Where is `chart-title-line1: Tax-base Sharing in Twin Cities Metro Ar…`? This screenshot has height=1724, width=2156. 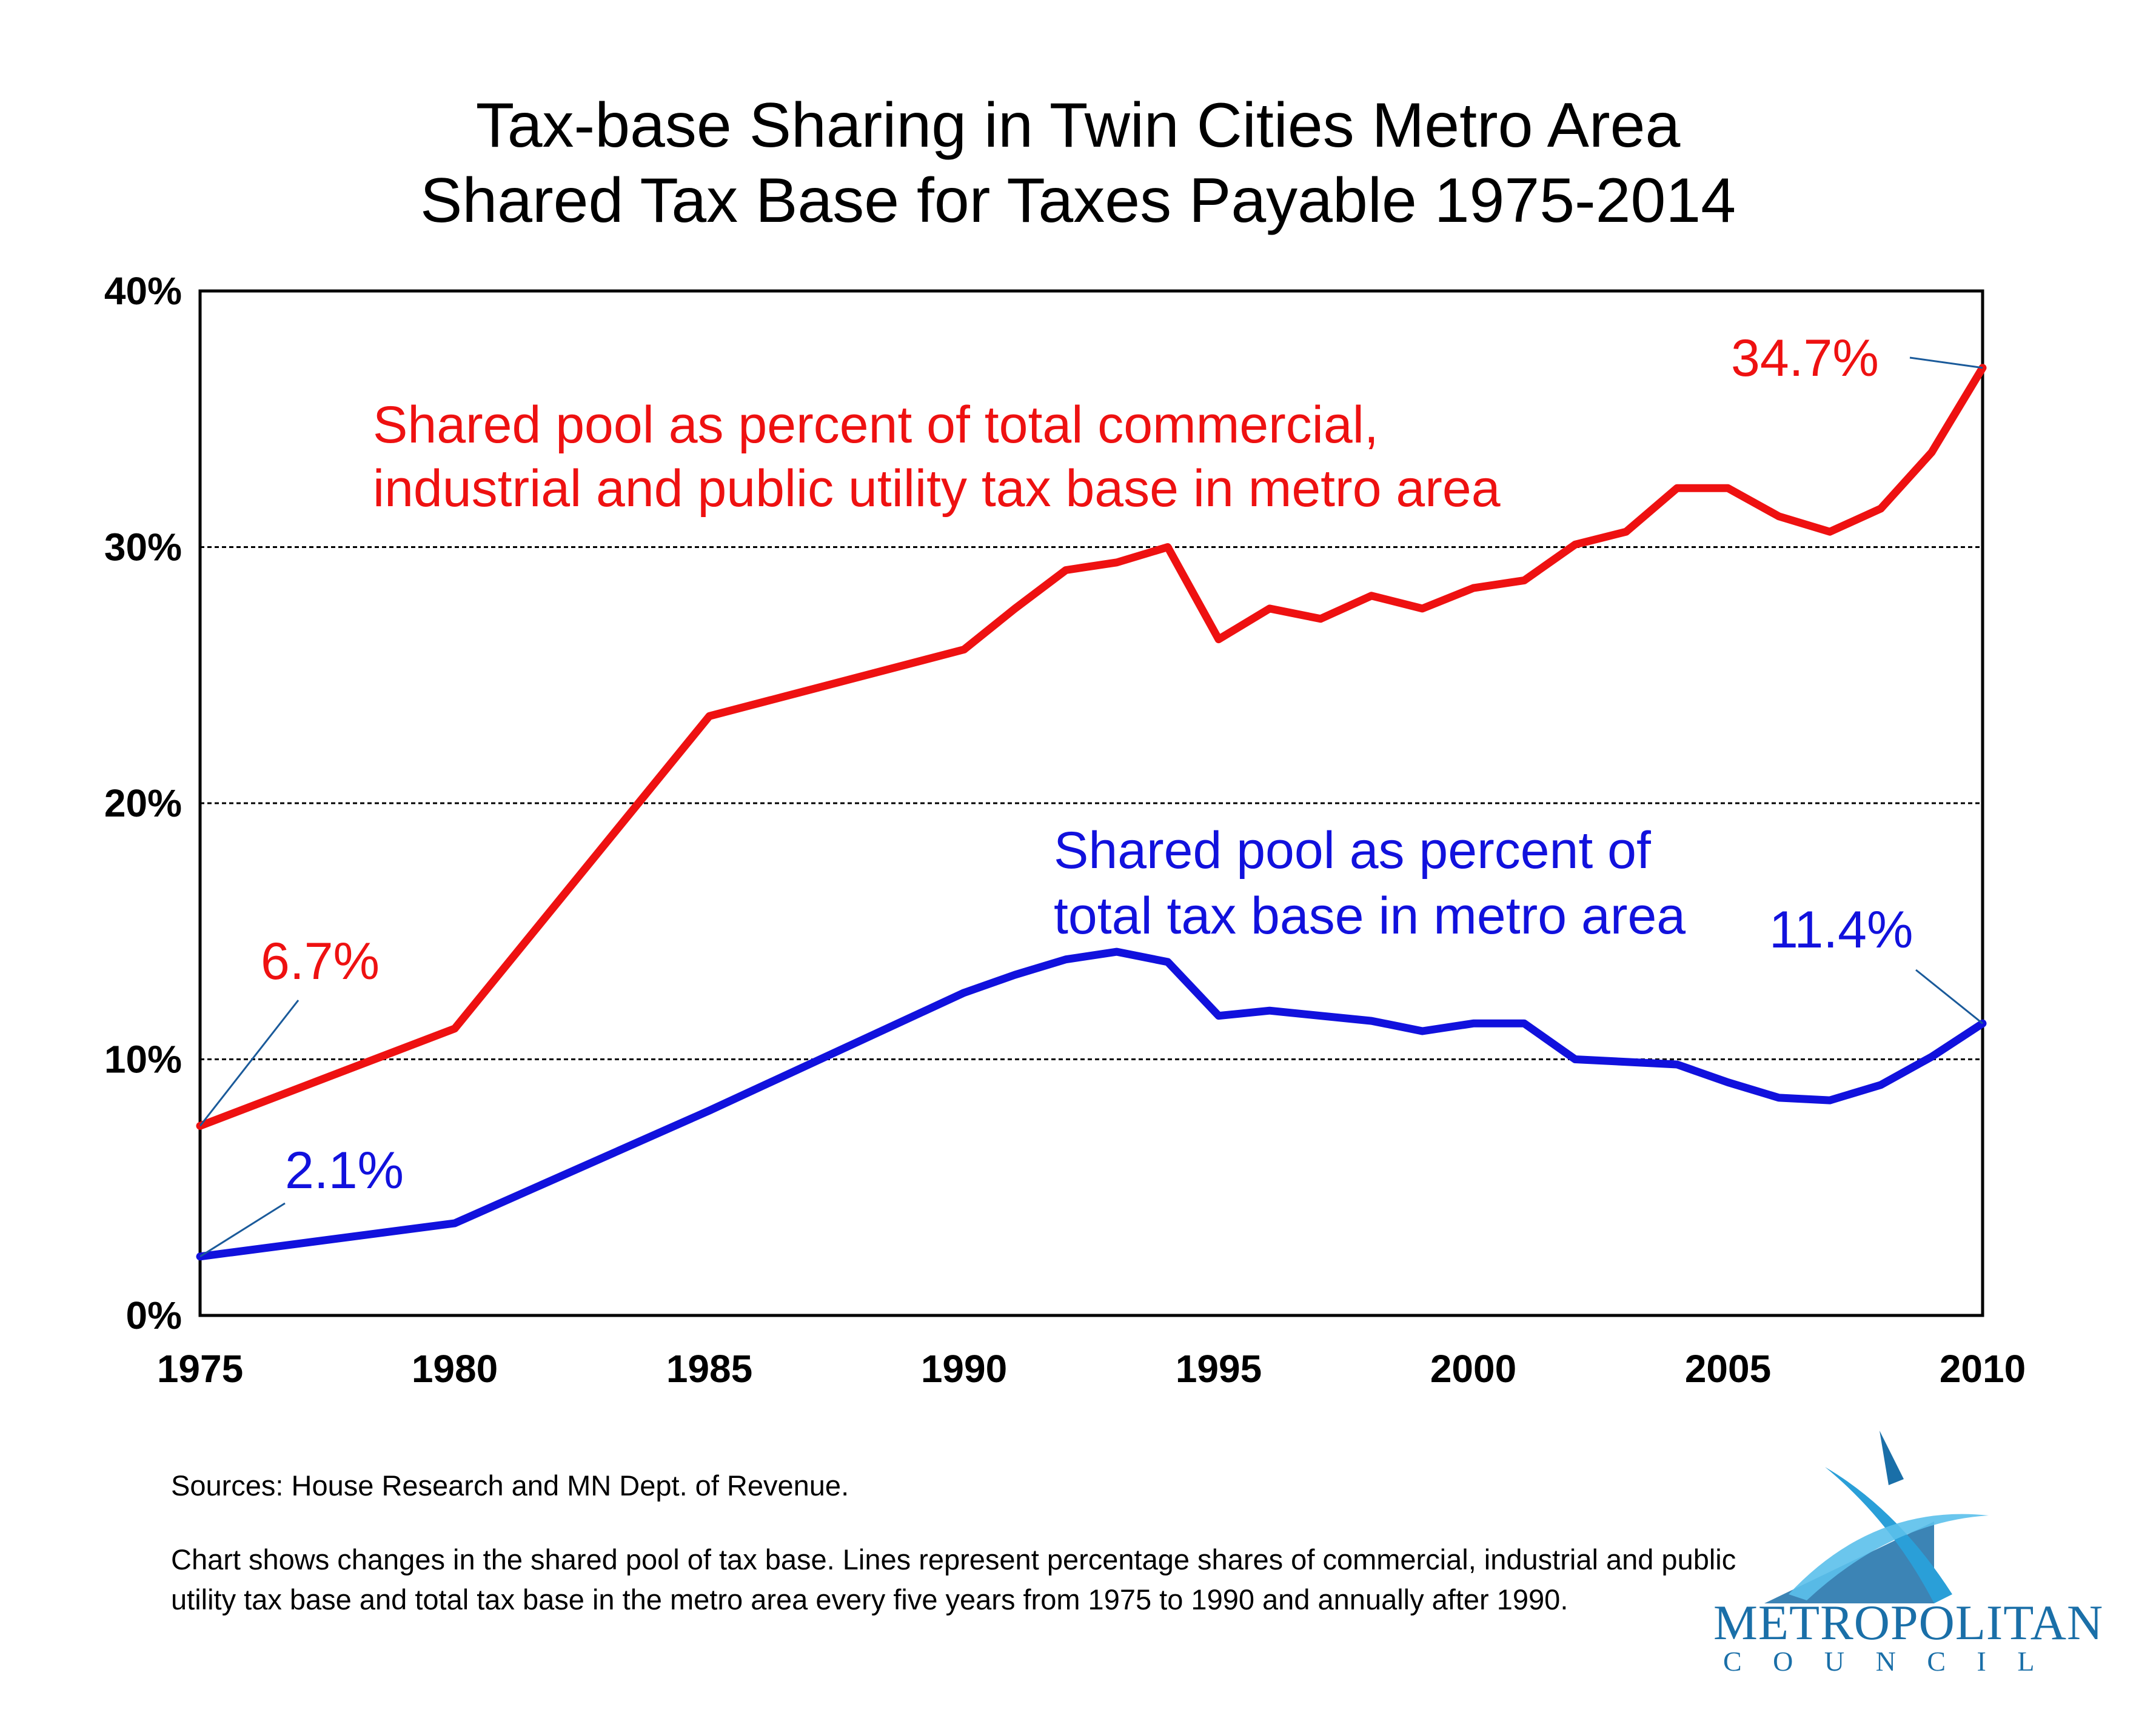
chart-title-line1: Tax-base Sharing in Twin Cities Metro Ar… is located at coordinates (1078, 125).